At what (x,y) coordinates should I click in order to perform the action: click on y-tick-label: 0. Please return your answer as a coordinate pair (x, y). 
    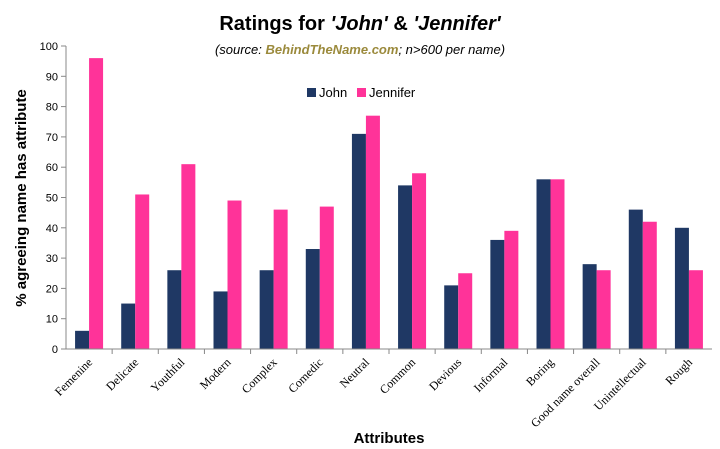
    Looking at the image, I should click on (55, 350).